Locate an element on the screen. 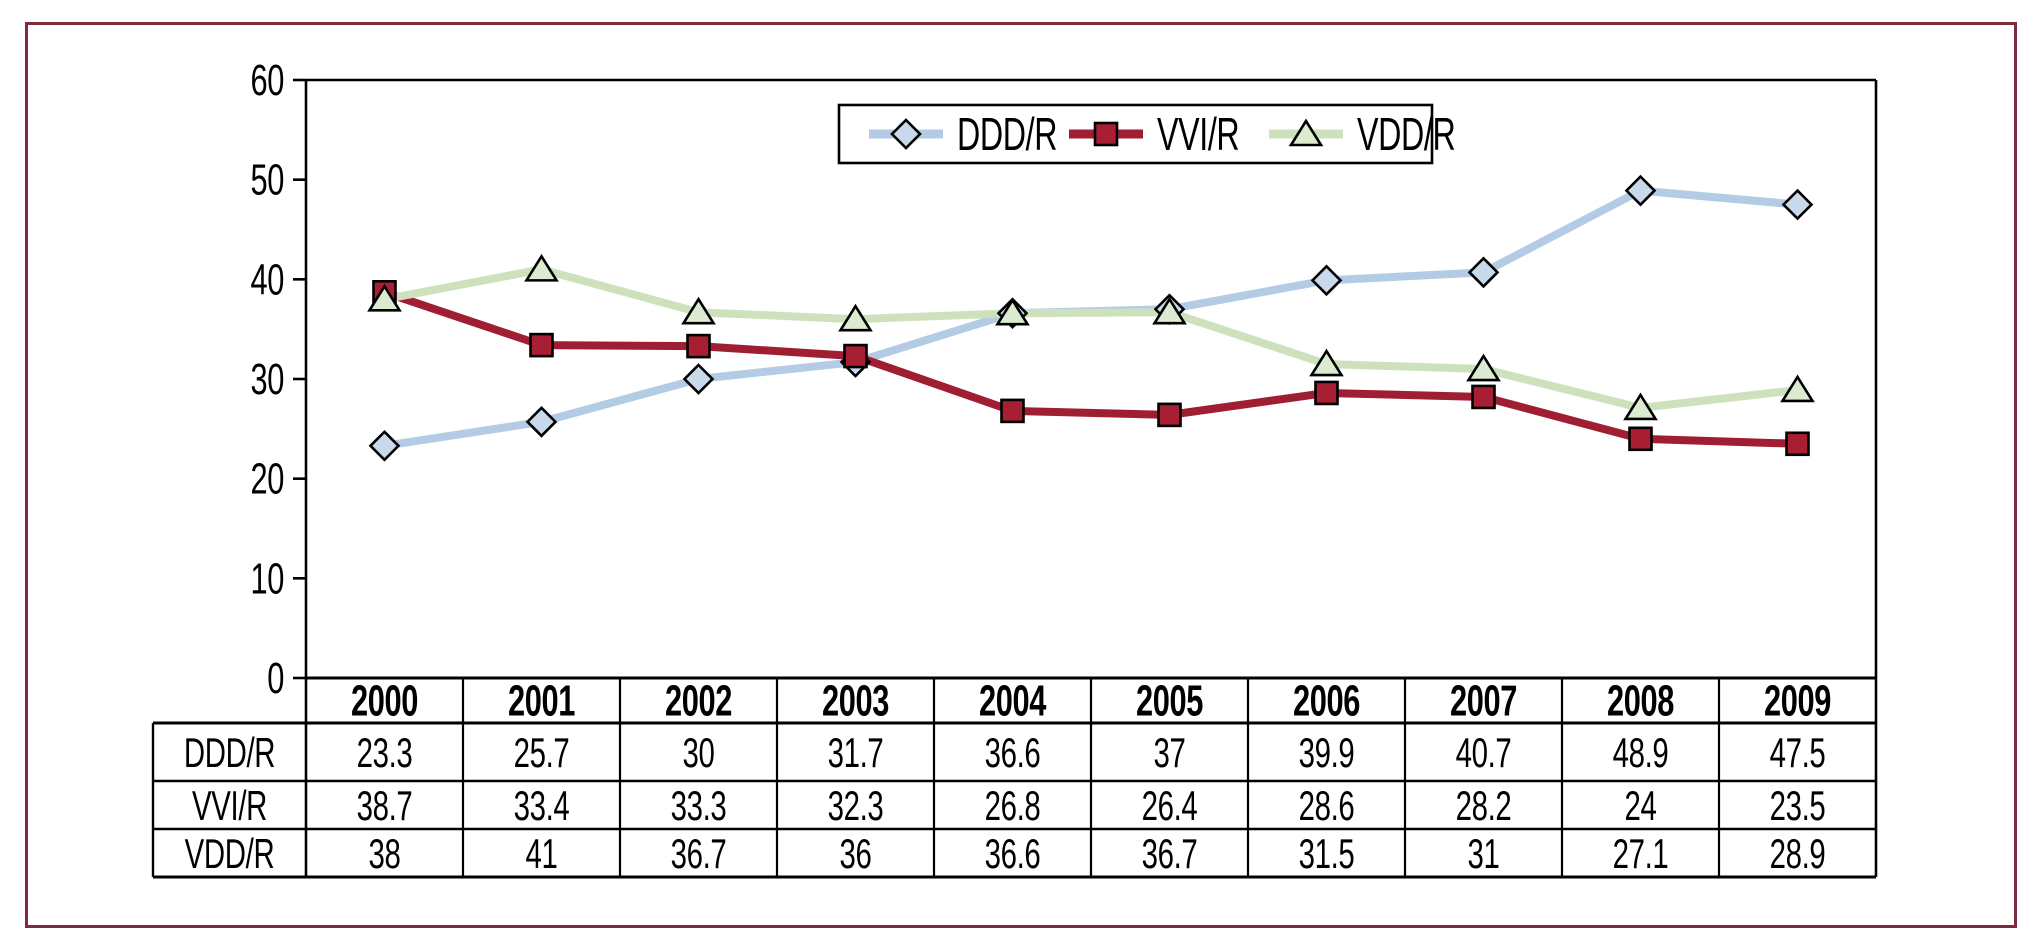 The width and height of the screenshot is (2037, 941). table-cell-value: 28.2 is located at coordinates (1484, 806).